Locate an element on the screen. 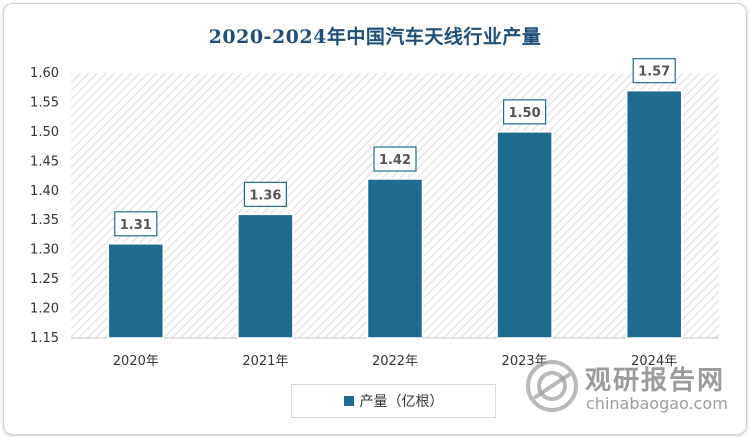  x-tick-label: 2021年 is located at coordinates (265, 361).